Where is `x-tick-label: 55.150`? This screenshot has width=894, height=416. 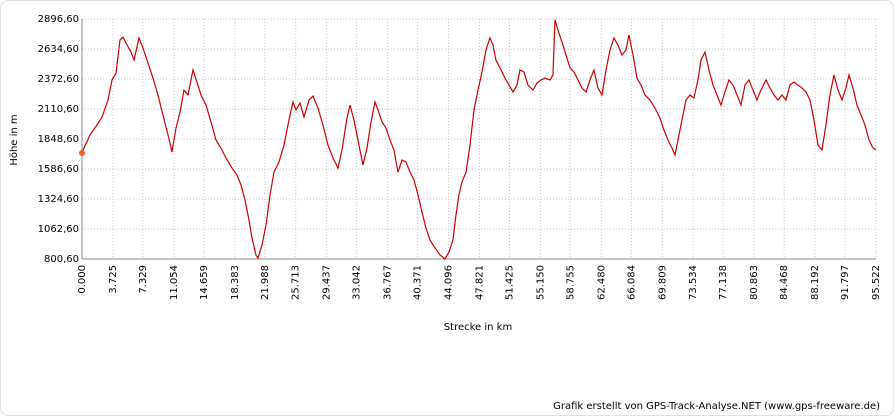
x-tick-label: 55.150 is located at coordinates (540, 282).